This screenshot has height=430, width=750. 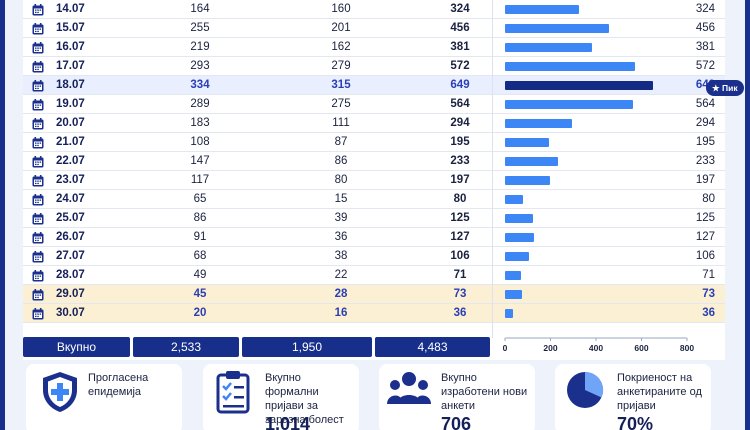 I want to click on table-row: 15.07 255 201 456 456, so click(x=374, y=28).